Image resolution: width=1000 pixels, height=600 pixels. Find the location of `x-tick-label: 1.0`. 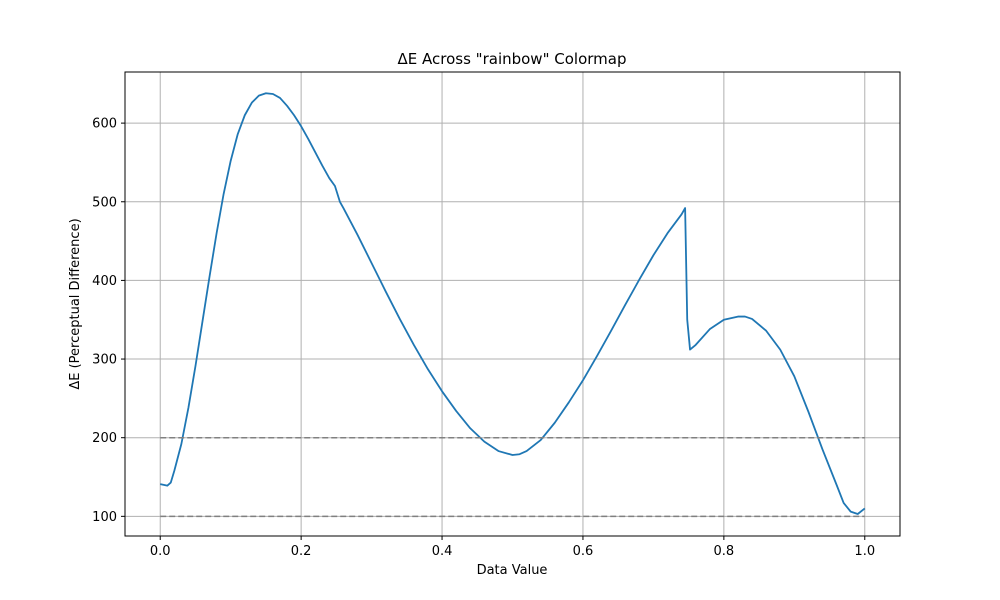

x-tick-label: 1.0 is located at coordinates (864, 551).